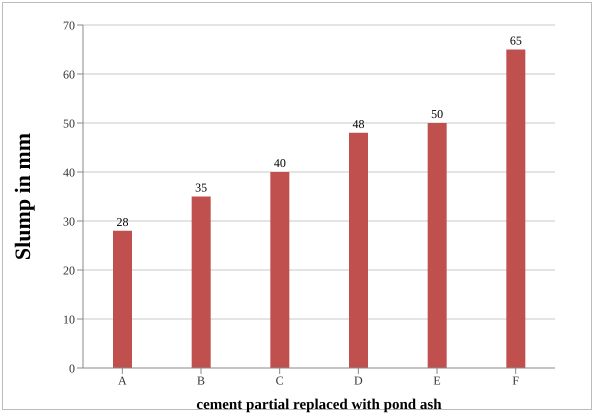 Image resolution: width=595 pixels, height=413 pixels. I want to click on y-tick-label: 70, so click(69, 25).